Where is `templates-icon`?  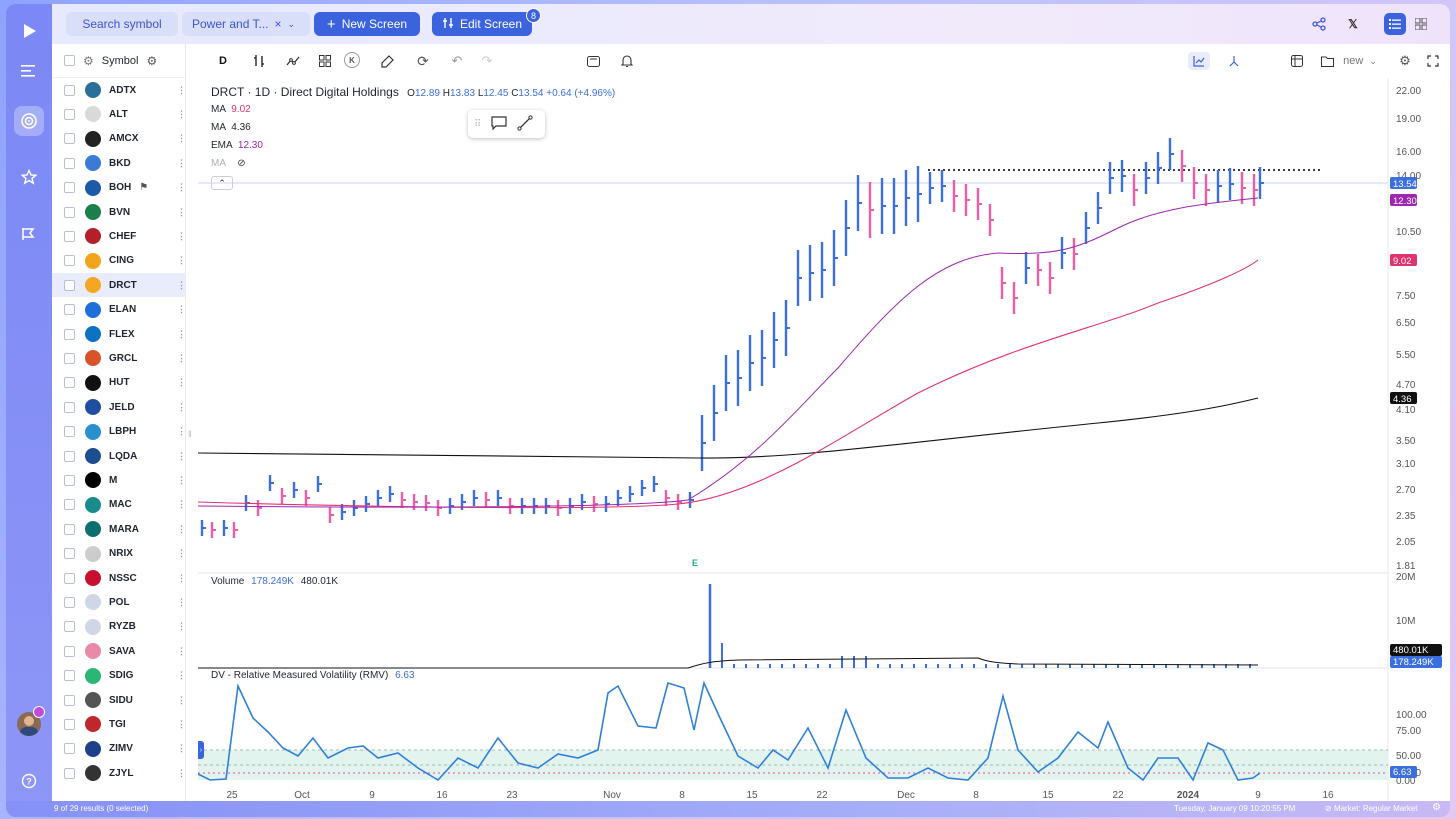 templates-icon is located at coordinates (325, 61).